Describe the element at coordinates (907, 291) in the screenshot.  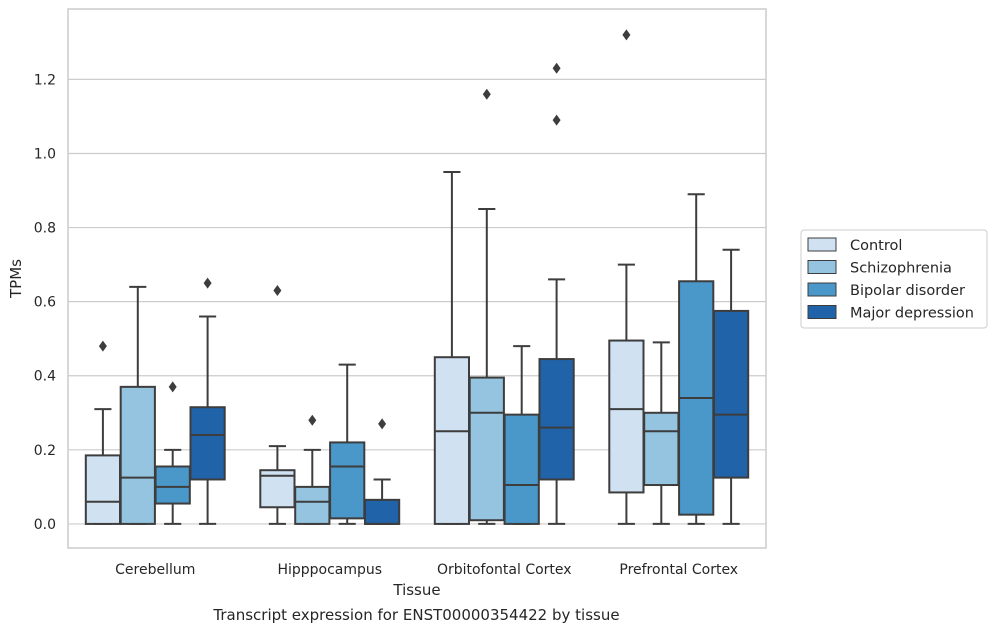
I see `legend-label: Bipolar disorder` at that location.